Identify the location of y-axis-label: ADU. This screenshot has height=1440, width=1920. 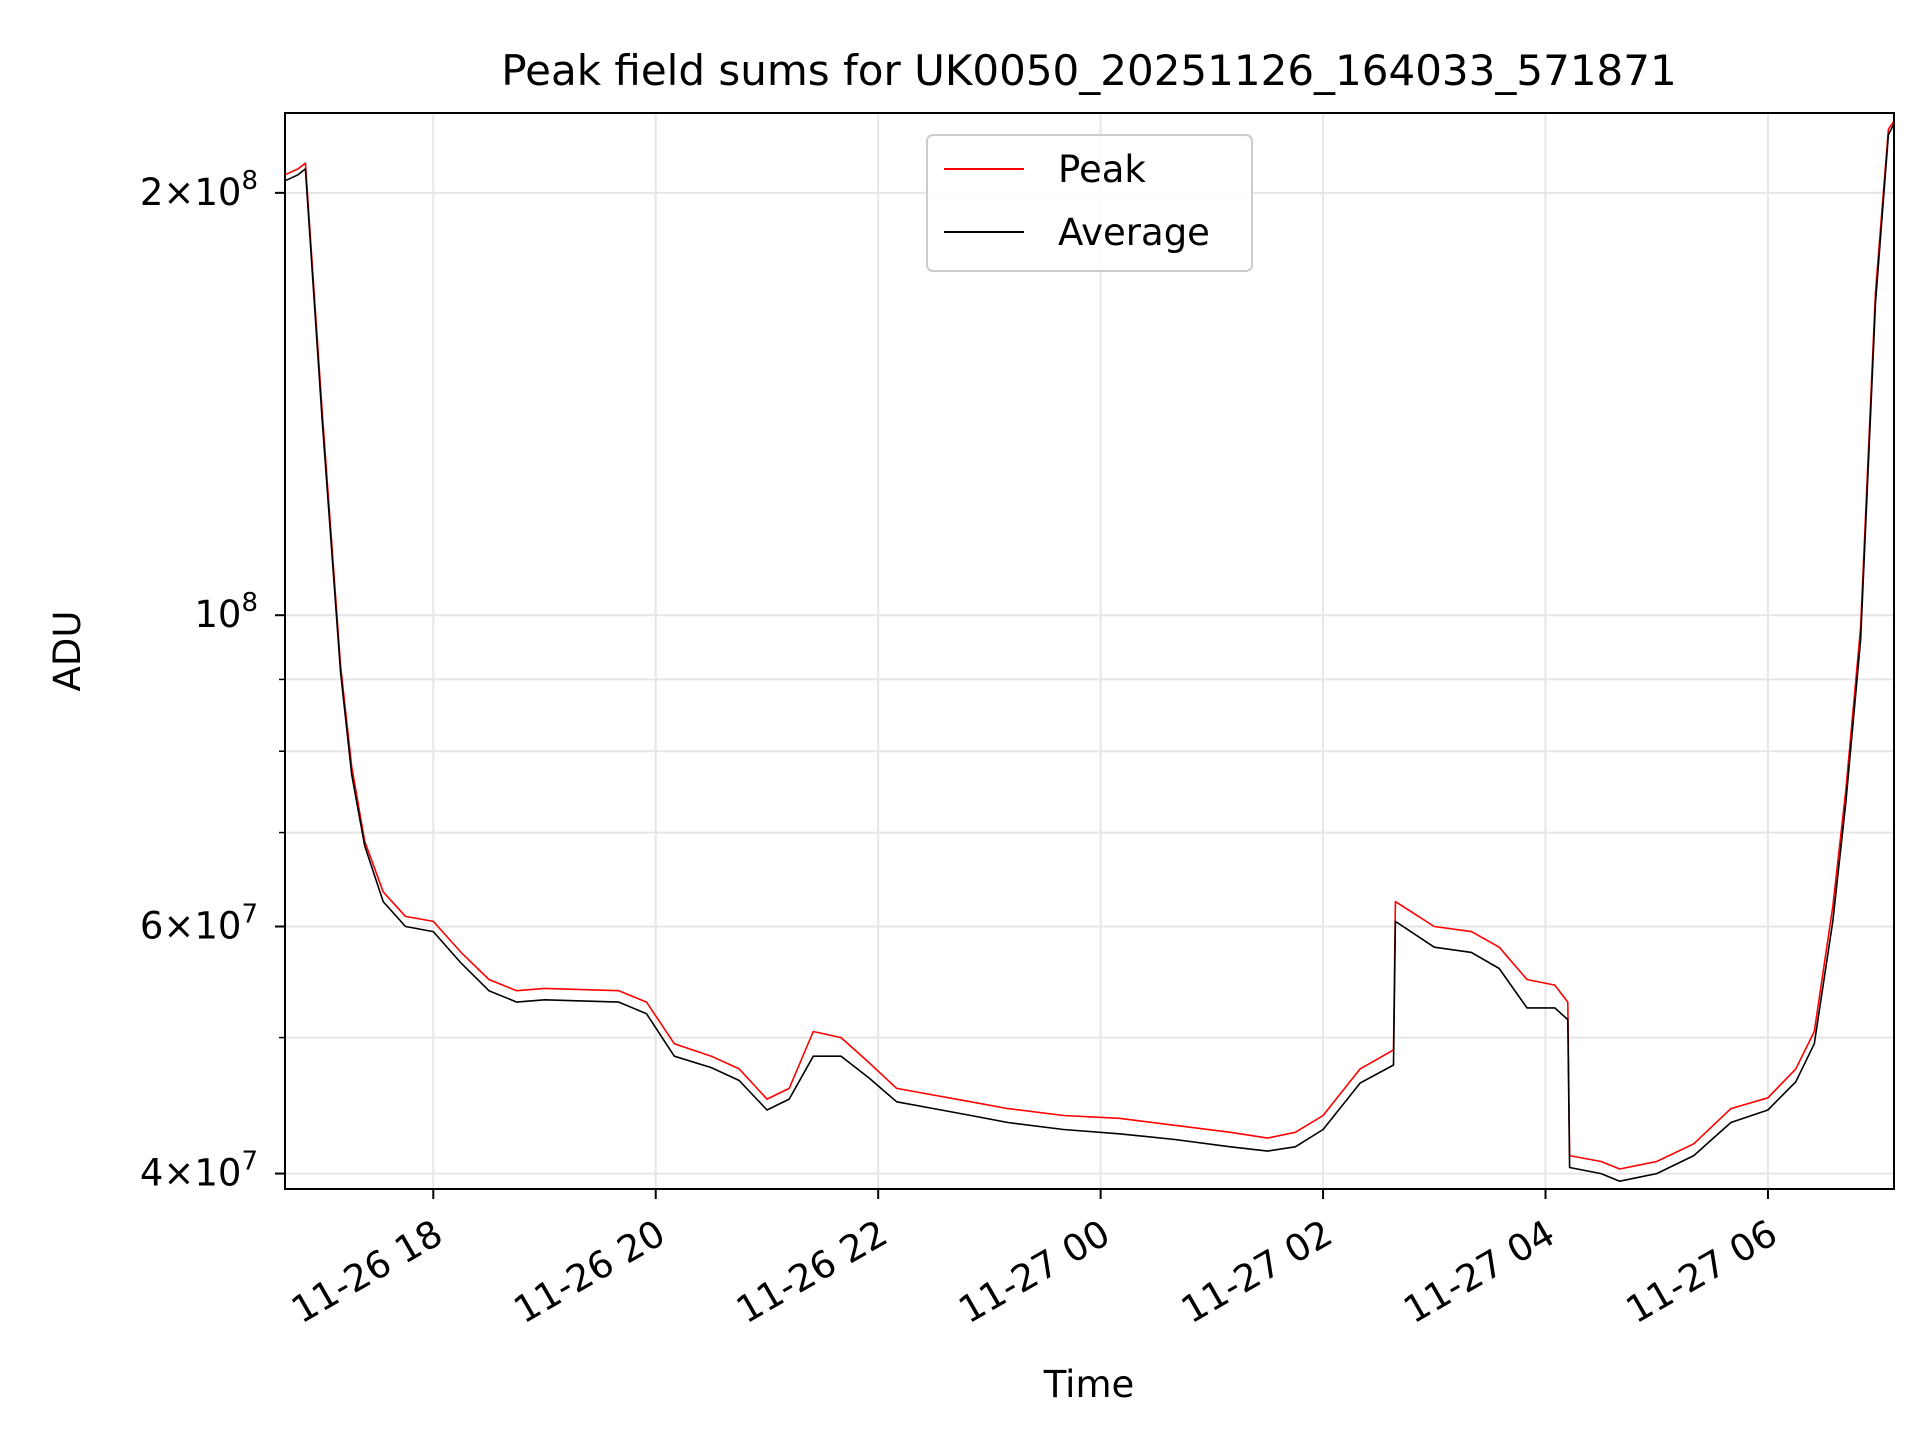
(67, 651).